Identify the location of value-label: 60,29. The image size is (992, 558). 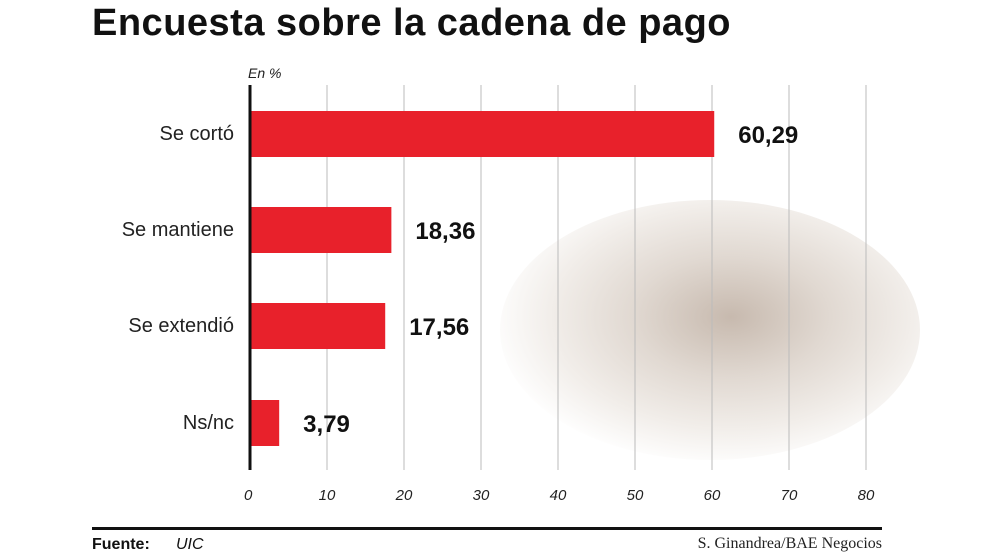
(768, 135).